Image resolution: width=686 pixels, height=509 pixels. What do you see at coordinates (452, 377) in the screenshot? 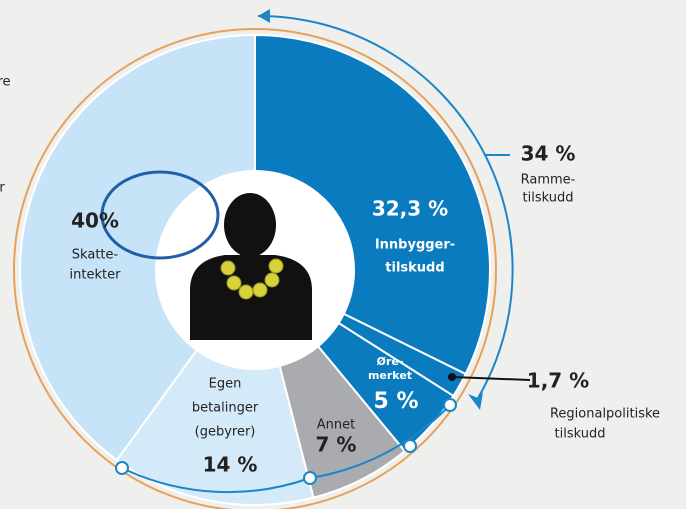
I see `leader-dot` at bounding box center [452, 377].